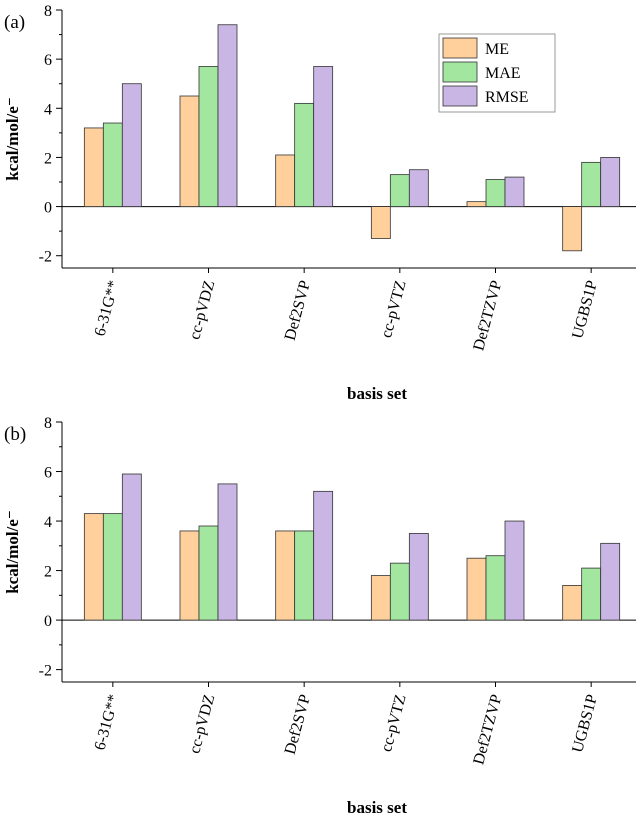  What do you see at coordinates (503, 73) in the screenshot?
I see `legend-label: MAE` at bounding box center [503, 73].